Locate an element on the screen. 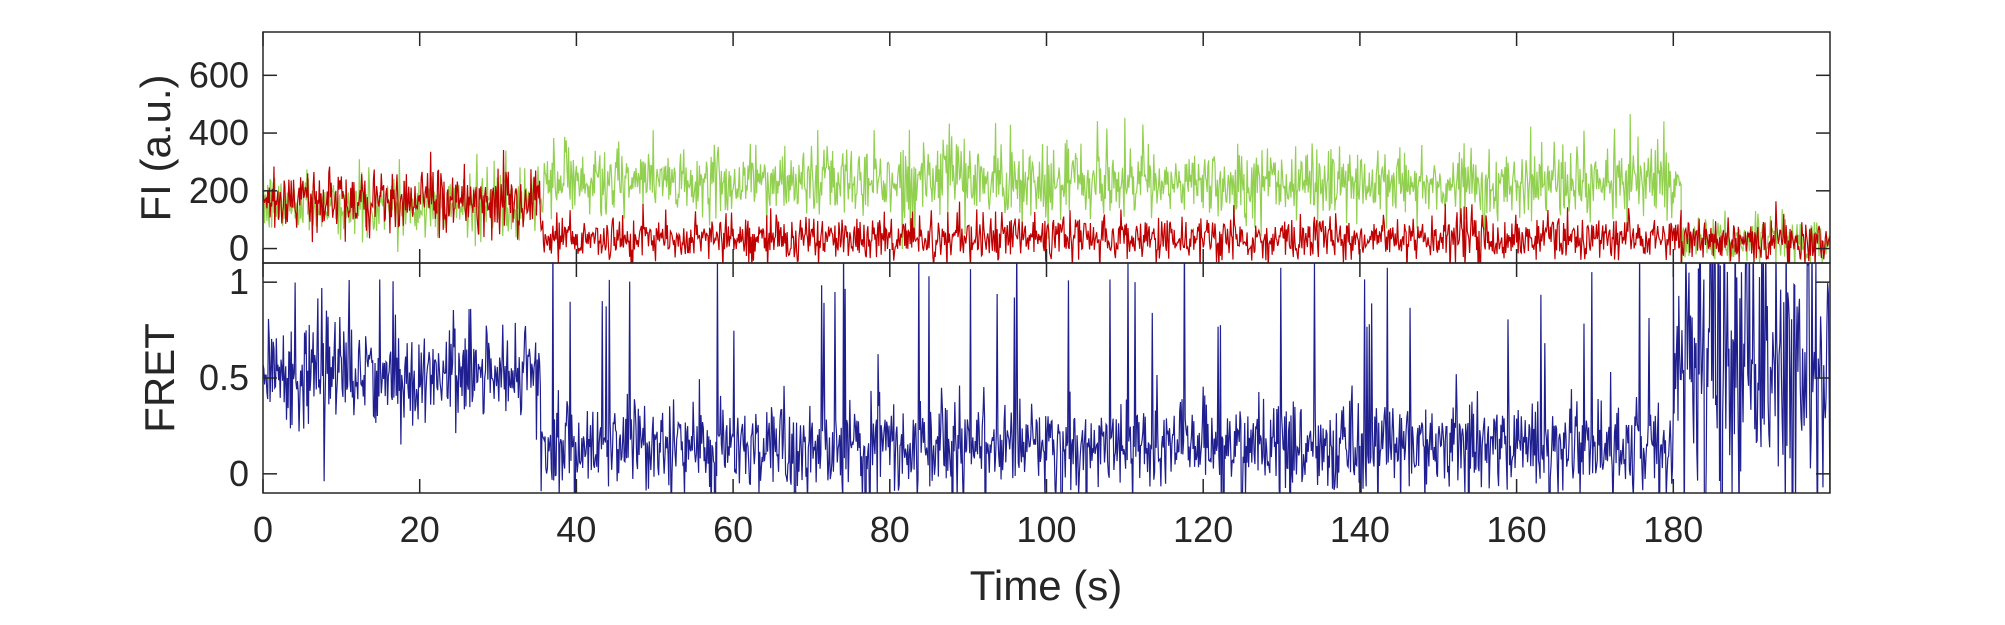  x-tick-label: 60 is located at coordinates (733, 529).